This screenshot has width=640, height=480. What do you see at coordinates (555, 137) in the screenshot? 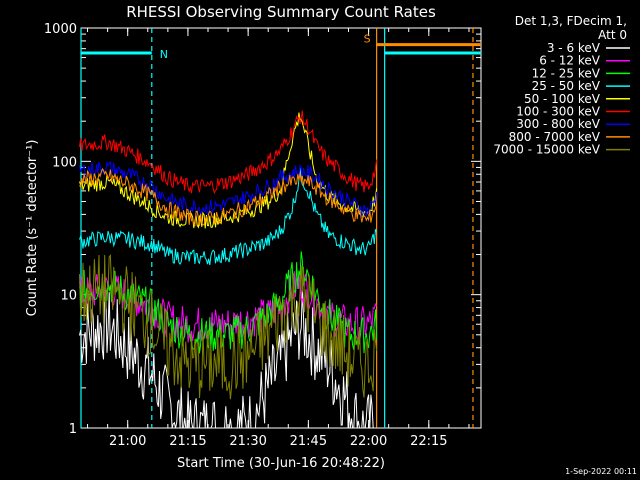
I see `legend-label-7: 800 - 7000 keV` at bounding box center [555, 137].